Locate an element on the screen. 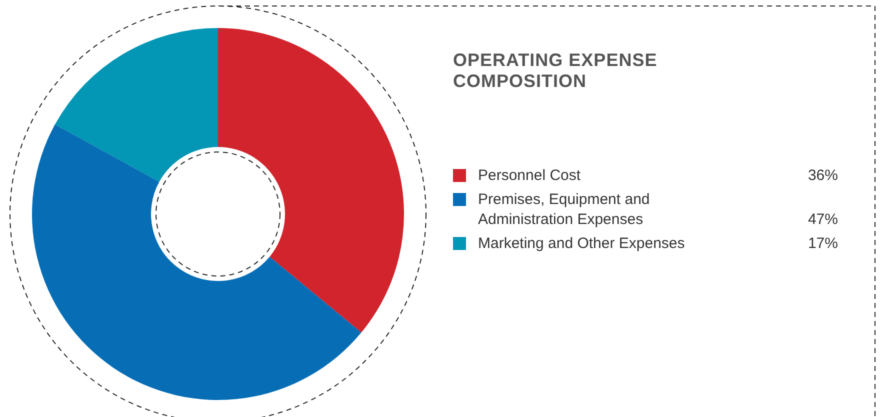  data-label: 47% is located at coordinates (823, 219).